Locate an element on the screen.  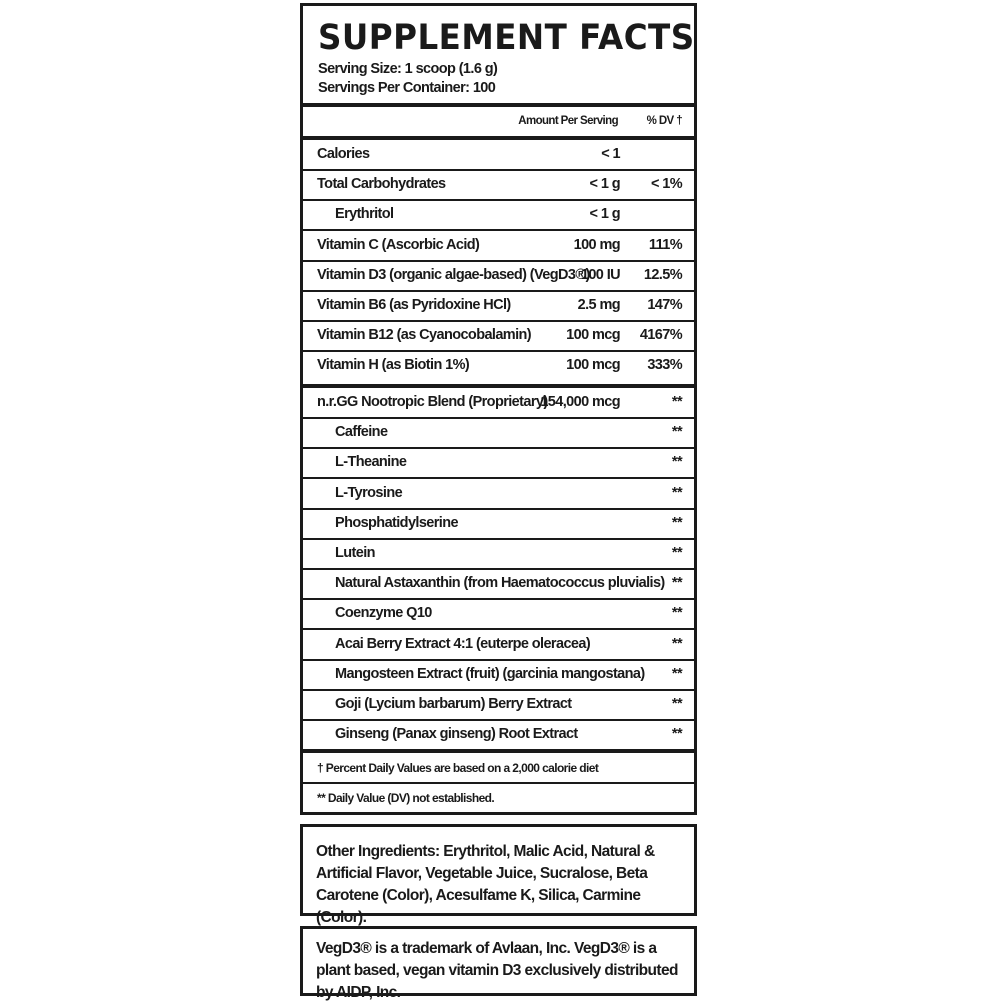
nutrient-name: Caffeine is located at coordinates (361, 432).